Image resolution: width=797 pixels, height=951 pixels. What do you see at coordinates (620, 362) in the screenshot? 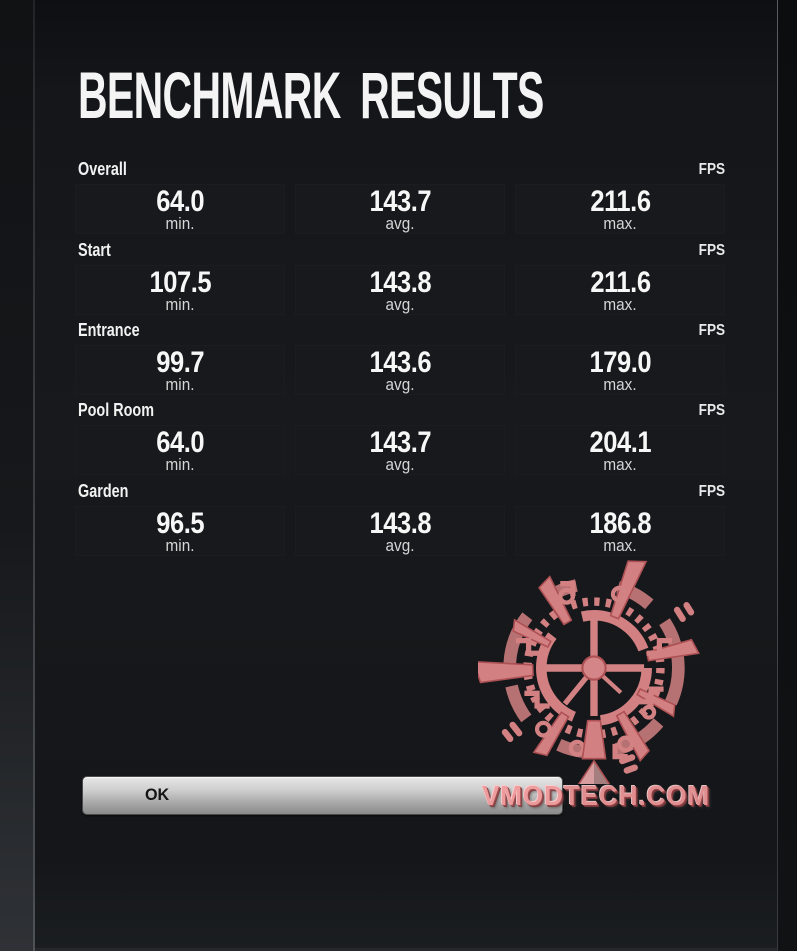
I see `stat-value: 179.0` at bounding box center [620, 362].